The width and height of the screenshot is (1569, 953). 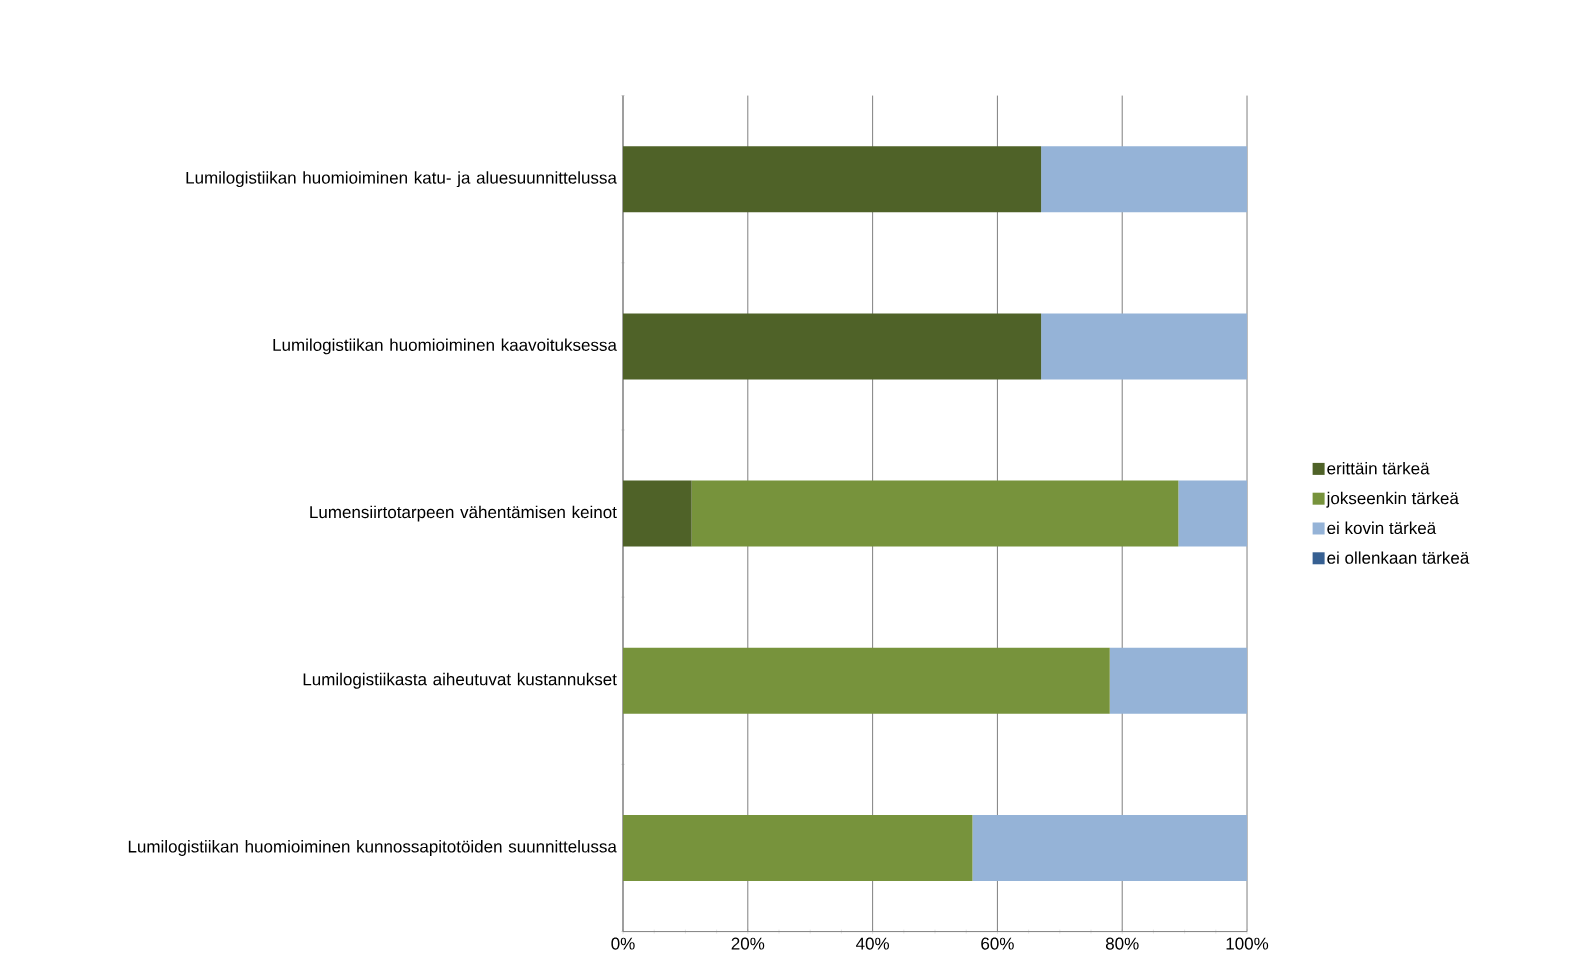 I want to click on x-tick-label: 100%, so click(x=1247, y=943).